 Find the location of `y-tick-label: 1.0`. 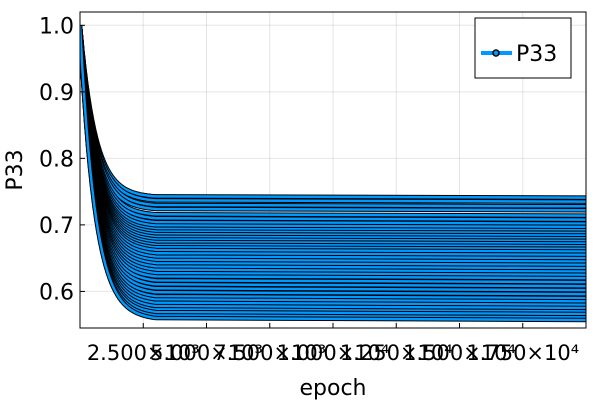

y-tick-label: 1.0 is located at coordinates (56, 26).